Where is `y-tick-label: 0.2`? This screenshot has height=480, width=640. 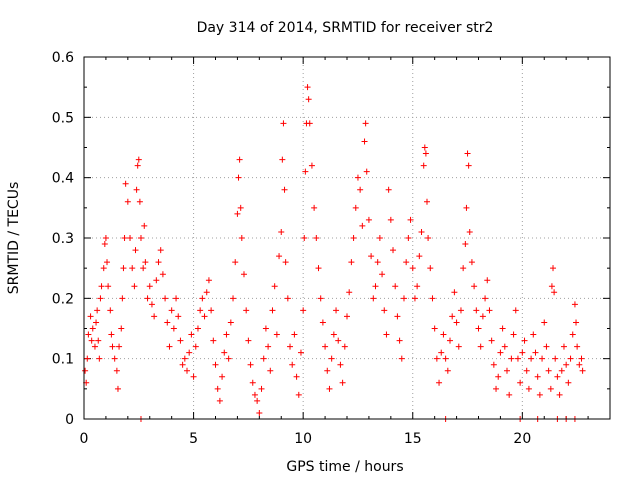 y-tick-label: 0.2 is located at coordinates (63, 299).